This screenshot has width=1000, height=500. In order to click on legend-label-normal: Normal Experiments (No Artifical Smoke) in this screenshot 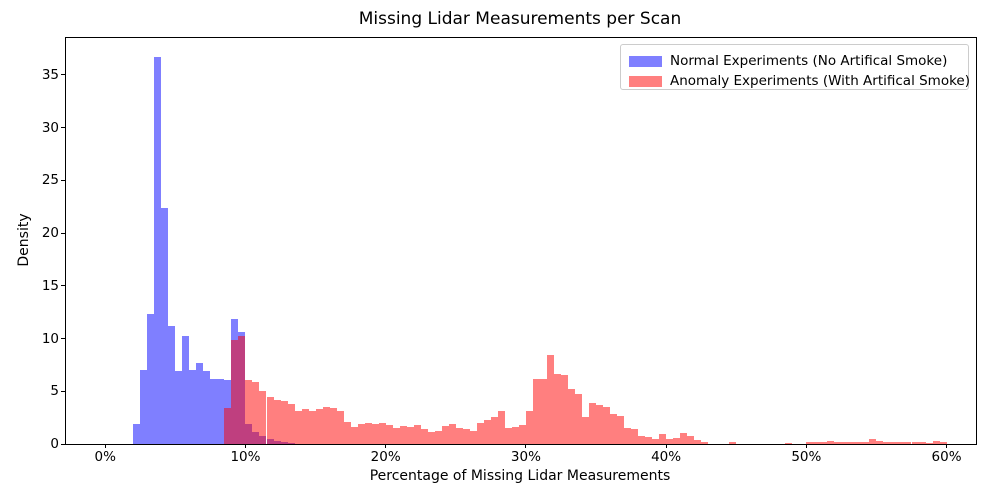, I will do `click(809, 61)`.